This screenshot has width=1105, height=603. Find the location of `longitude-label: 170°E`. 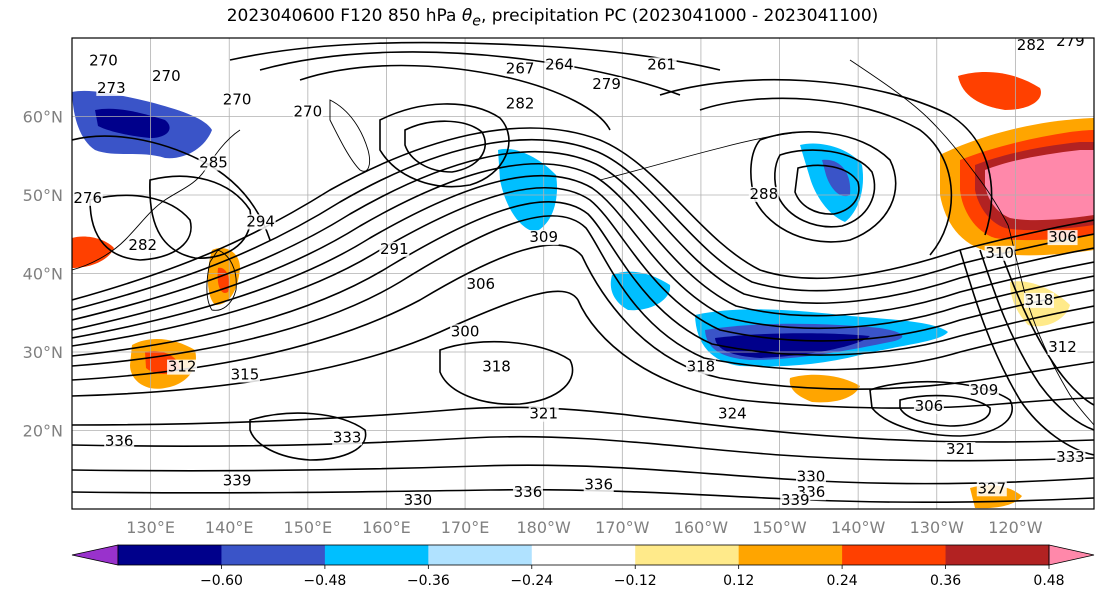

longitude-label: 170°E is located at coordinates (465, 527).